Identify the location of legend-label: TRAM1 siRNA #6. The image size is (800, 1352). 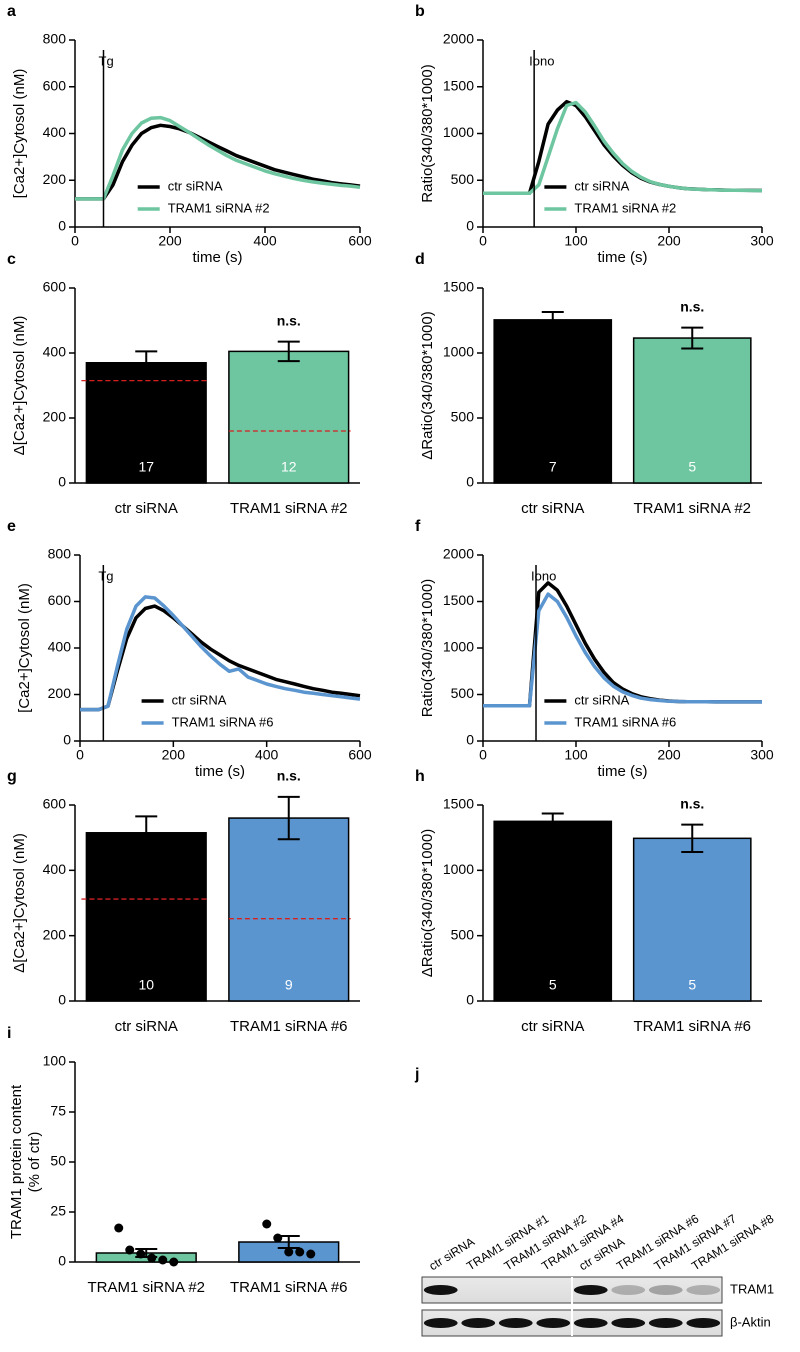
(625, 721).